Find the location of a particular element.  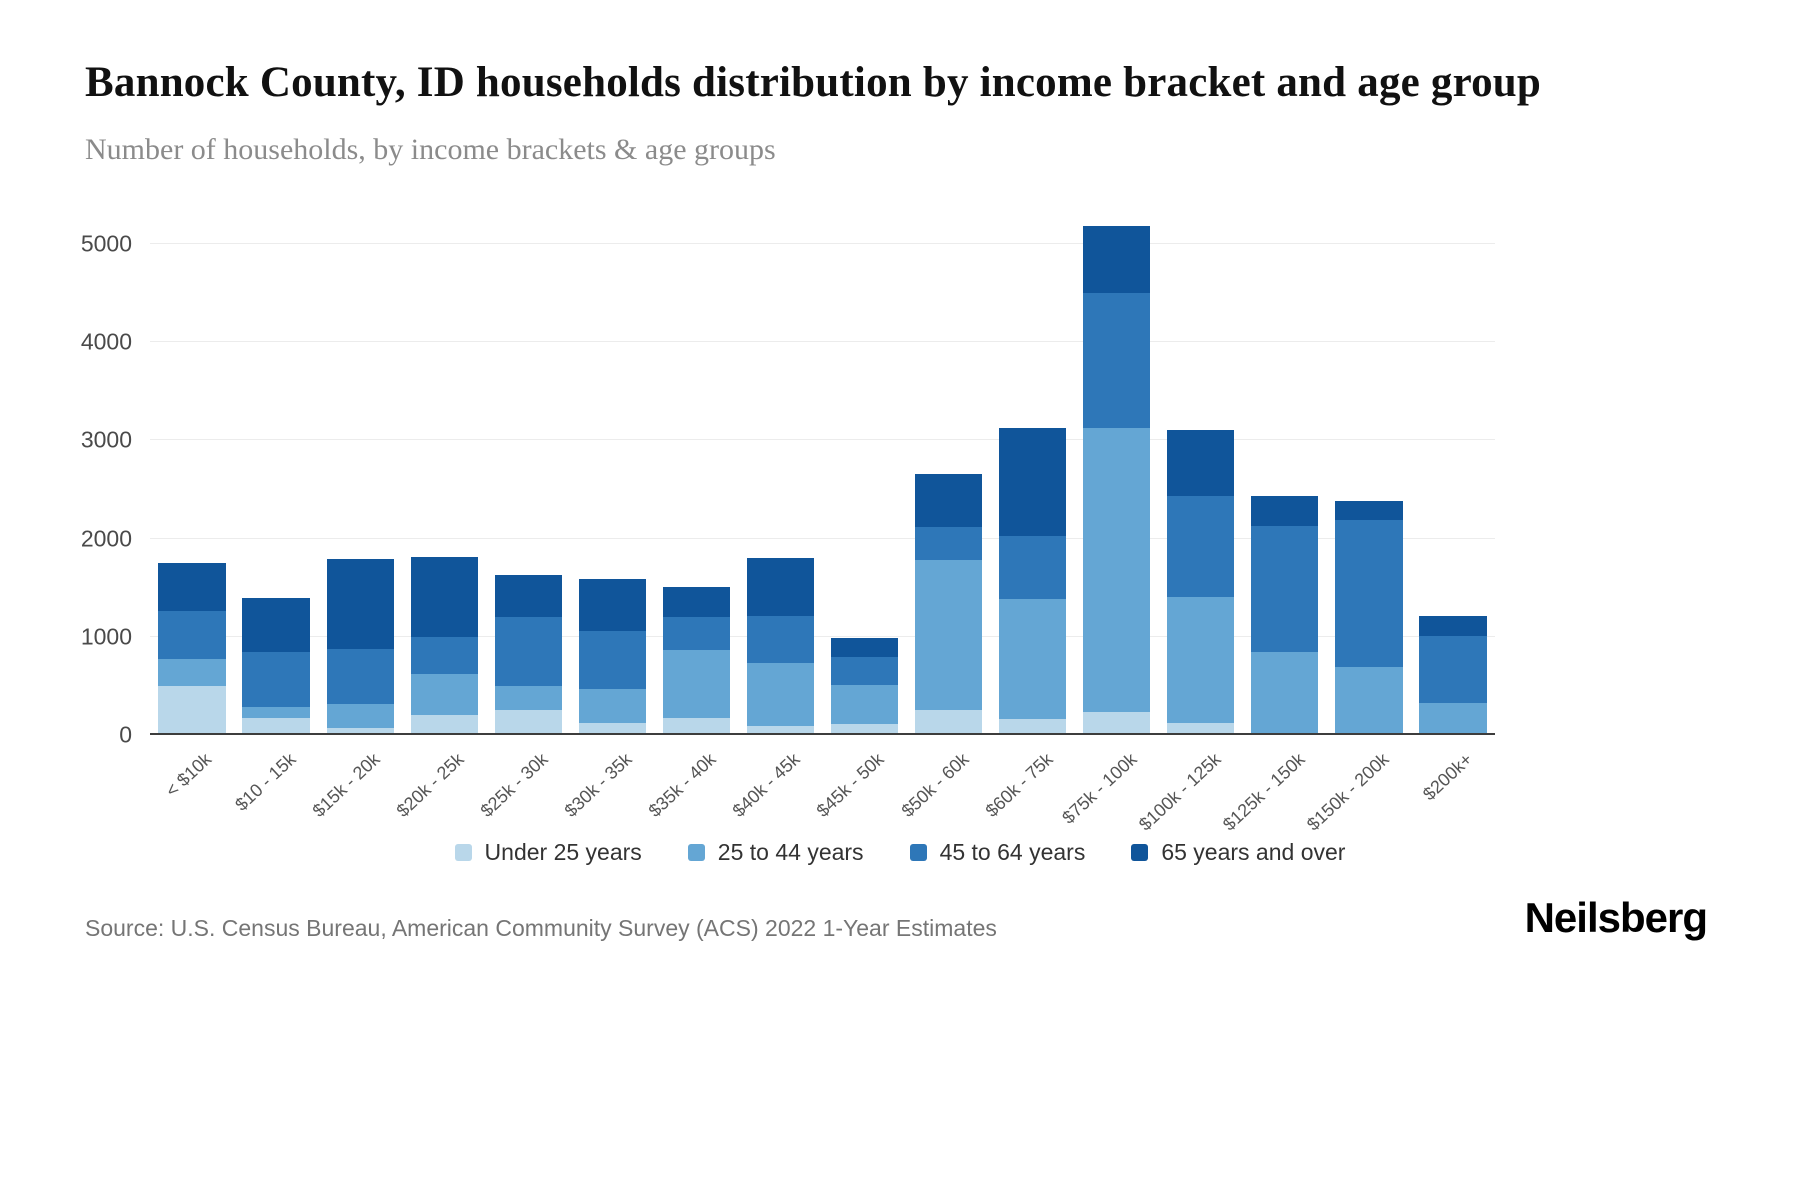

legend-label: 65 years and over is located at coordinates (1253, 851).